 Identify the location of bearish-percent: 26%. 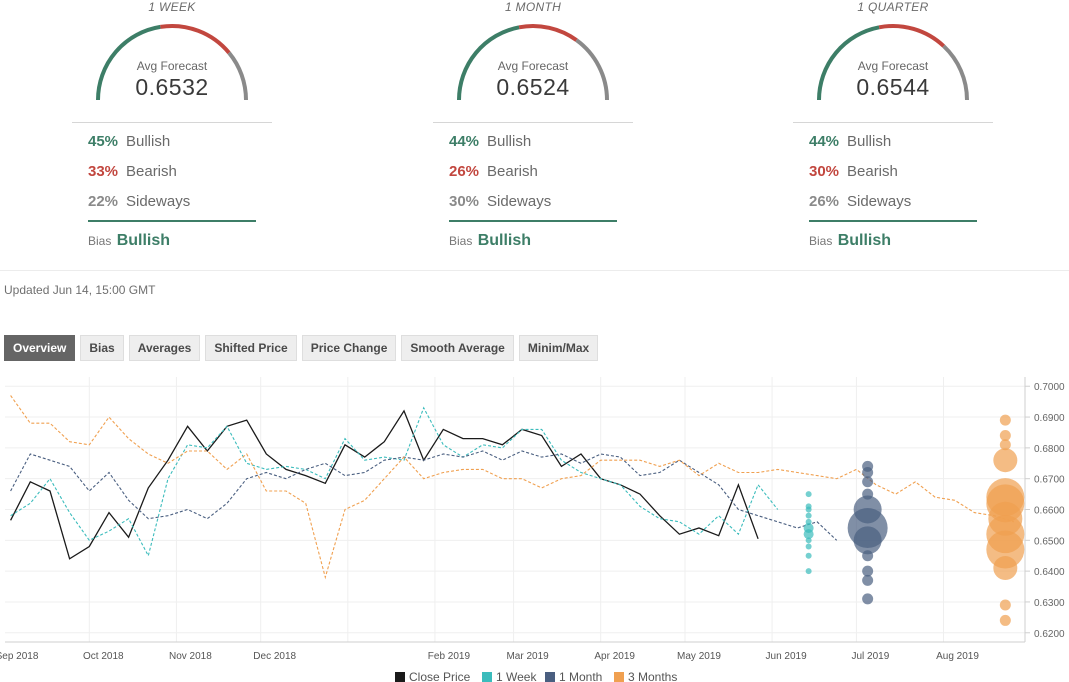
(464, 171).